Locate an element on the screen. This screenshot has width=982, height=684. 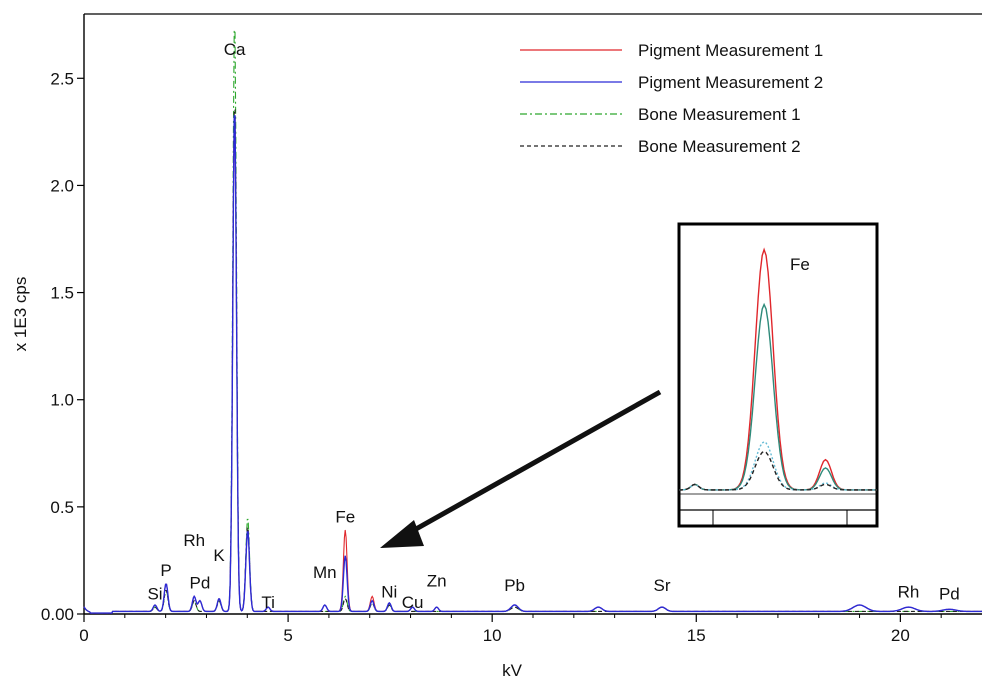
y-tick-label: 0.5 is located at coordinates (62, 507).